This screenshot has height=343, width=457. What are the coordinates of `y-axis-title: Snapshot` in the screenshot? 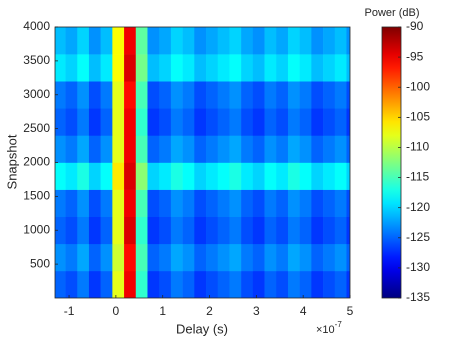 It's located at (11, 161).